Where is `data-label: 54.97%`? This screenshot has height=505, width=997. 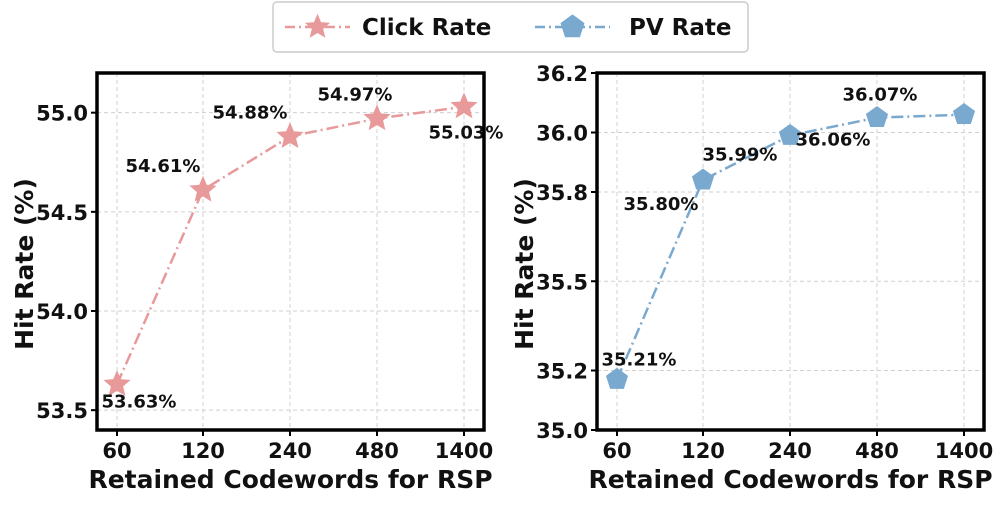
data-label: 54.97% is located at coordinates (355, 95).